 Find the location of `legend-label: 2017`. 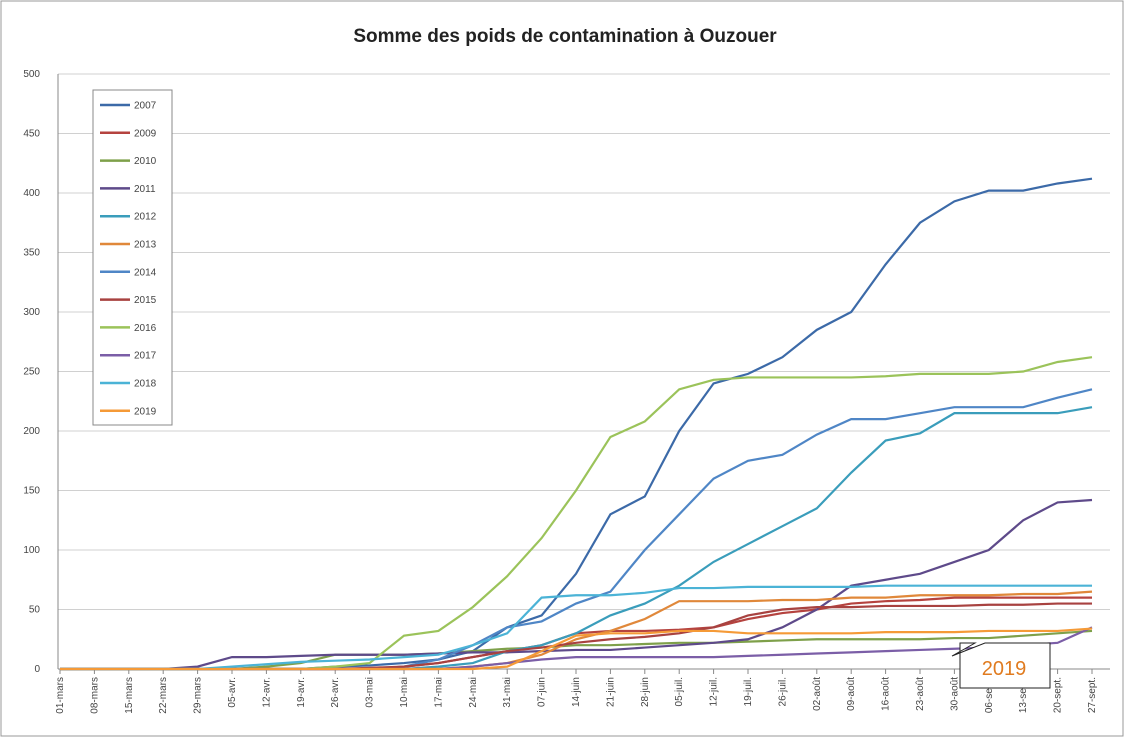

legend-label: 2017 is located at coordinates (145, 356).